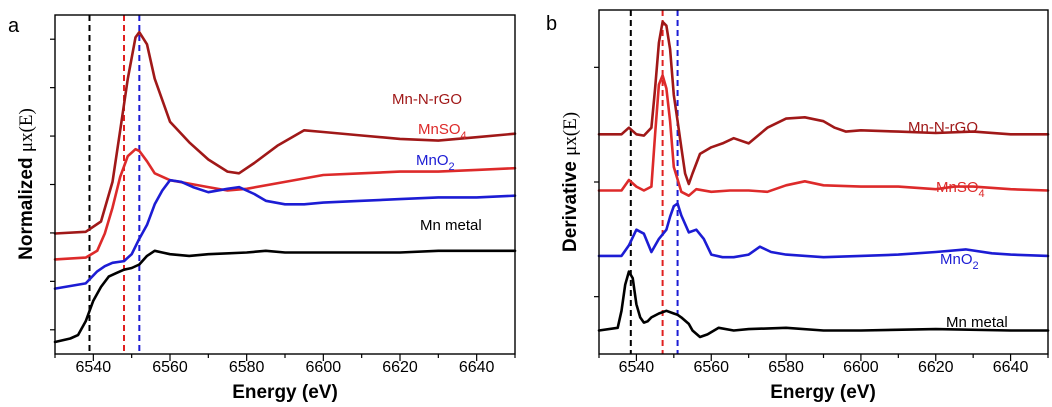  I want to click on panel-a-label-mnso4-main: MnSO, so click(439, 129).